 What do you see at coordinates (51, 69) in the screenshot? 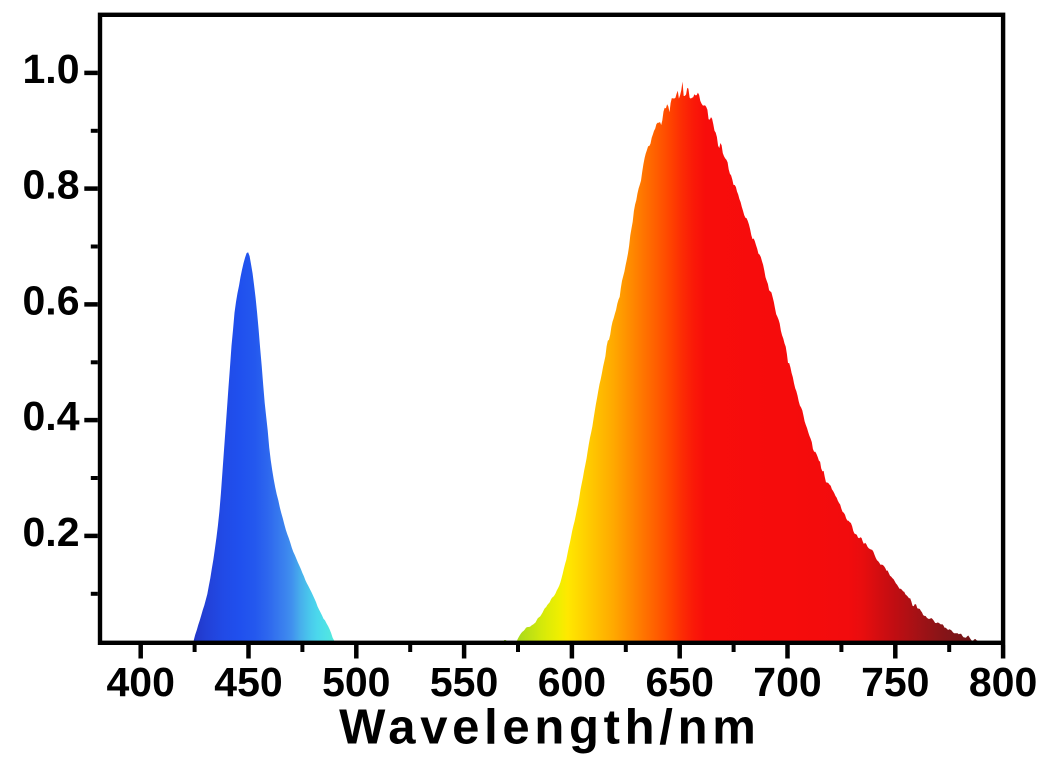
I see `svg-text: 1.0` at bounding box center [51, 69].